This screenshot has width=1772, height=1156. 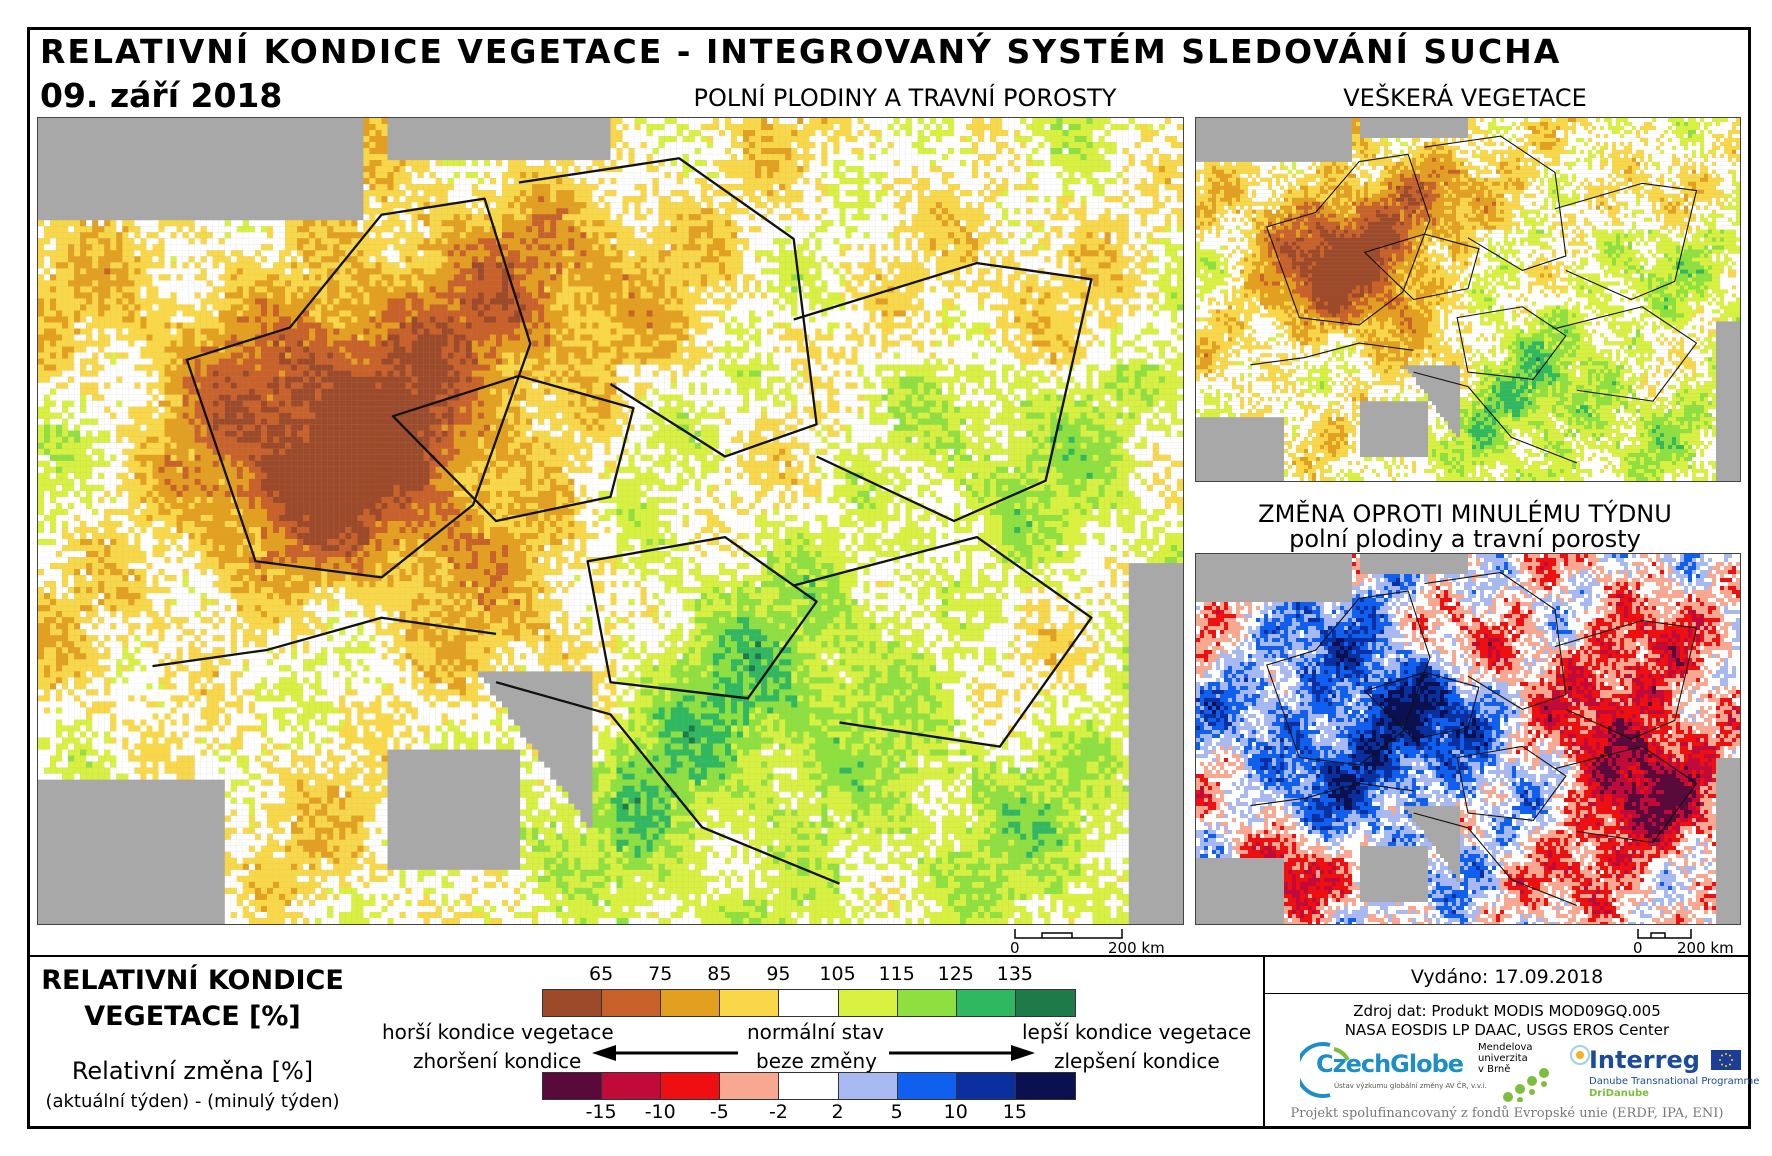 I want to click on legend-change-subtitle: (aktuální týden) - (minulý týden), so click(x=192, y=1101).